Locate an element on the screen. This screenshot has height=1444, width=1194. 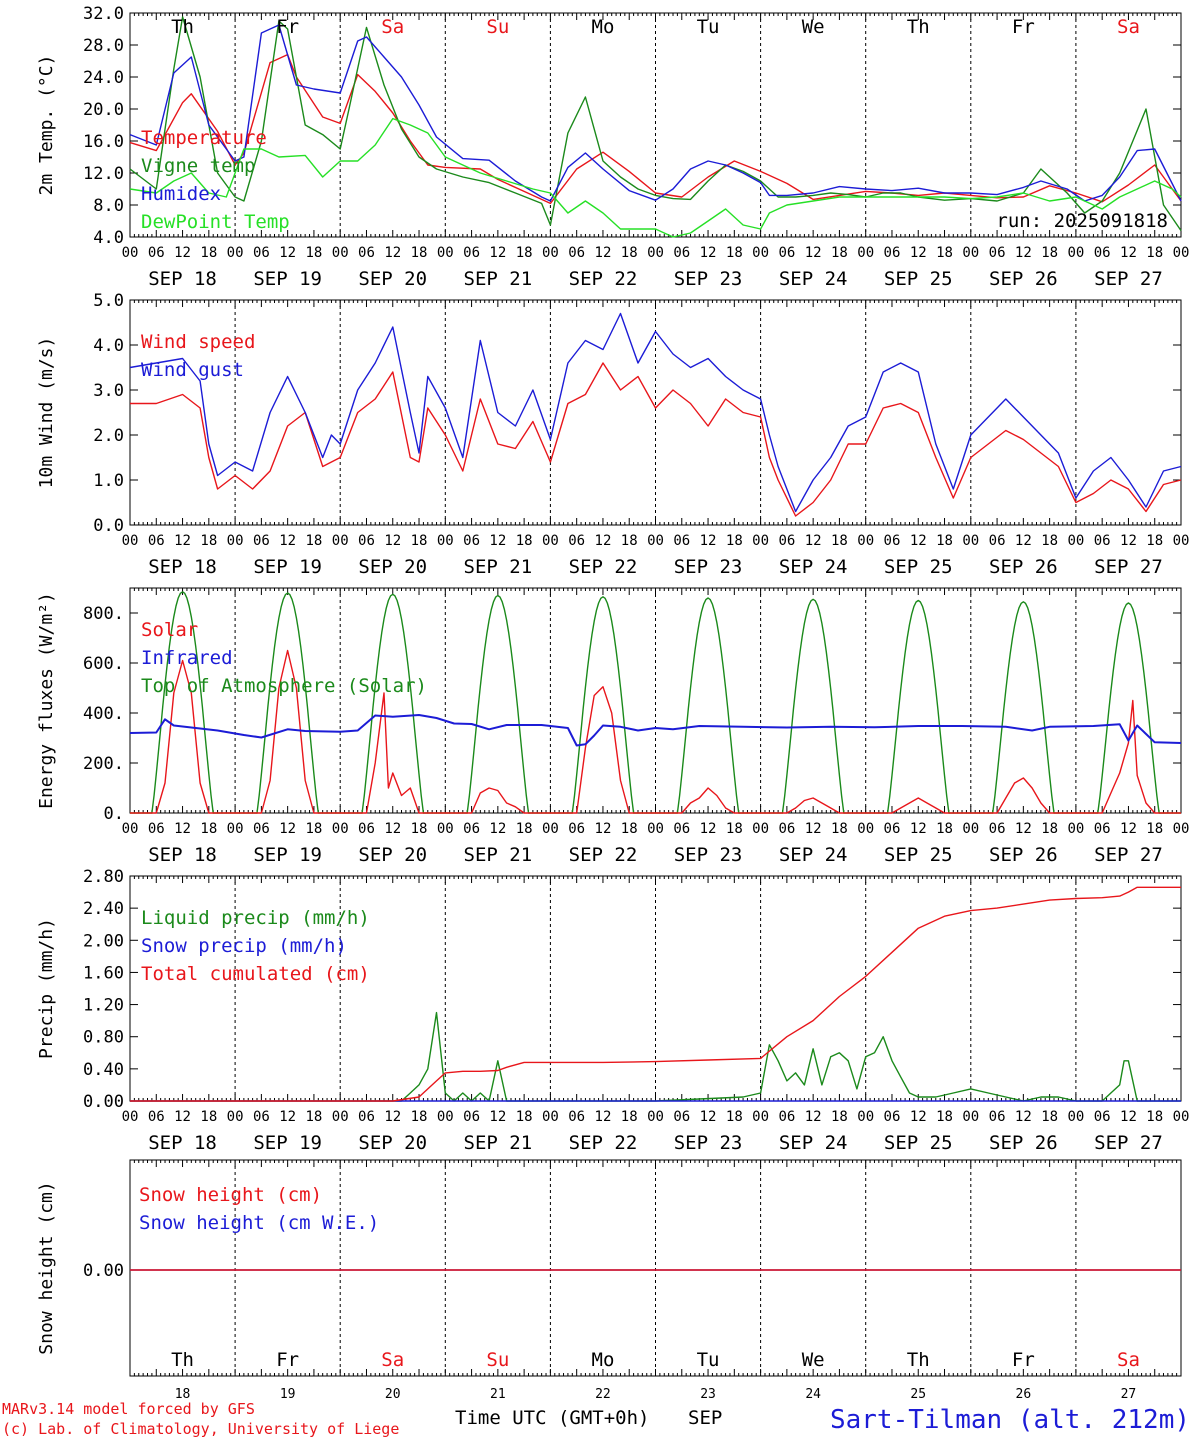
precip-y-tick-label: 0.40 is located at coordinates (103, 1070).